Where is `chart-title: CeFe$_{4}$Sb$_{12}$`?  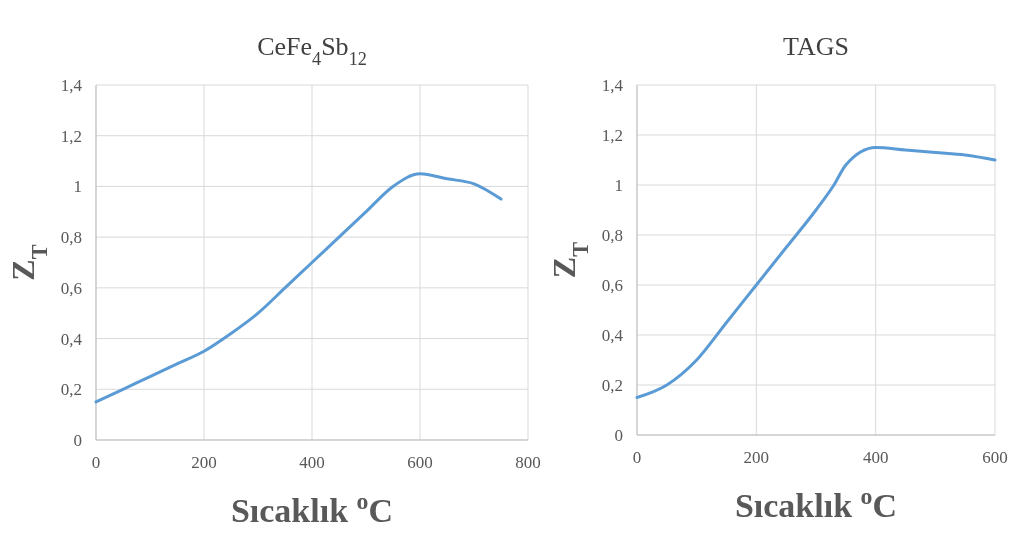 chart-title: CeFe$_{4}$Sb$_{12}$ is located at coordinates (312, 50).